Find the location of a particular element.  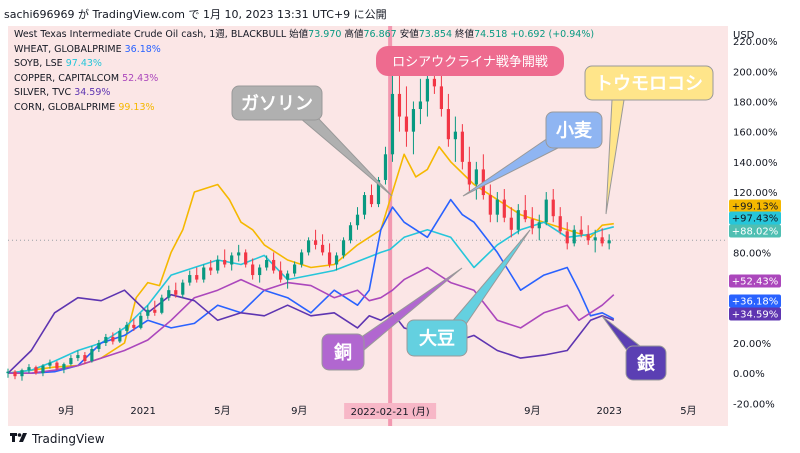

legend-value: 99.13% is located at coordinates (136, 107).